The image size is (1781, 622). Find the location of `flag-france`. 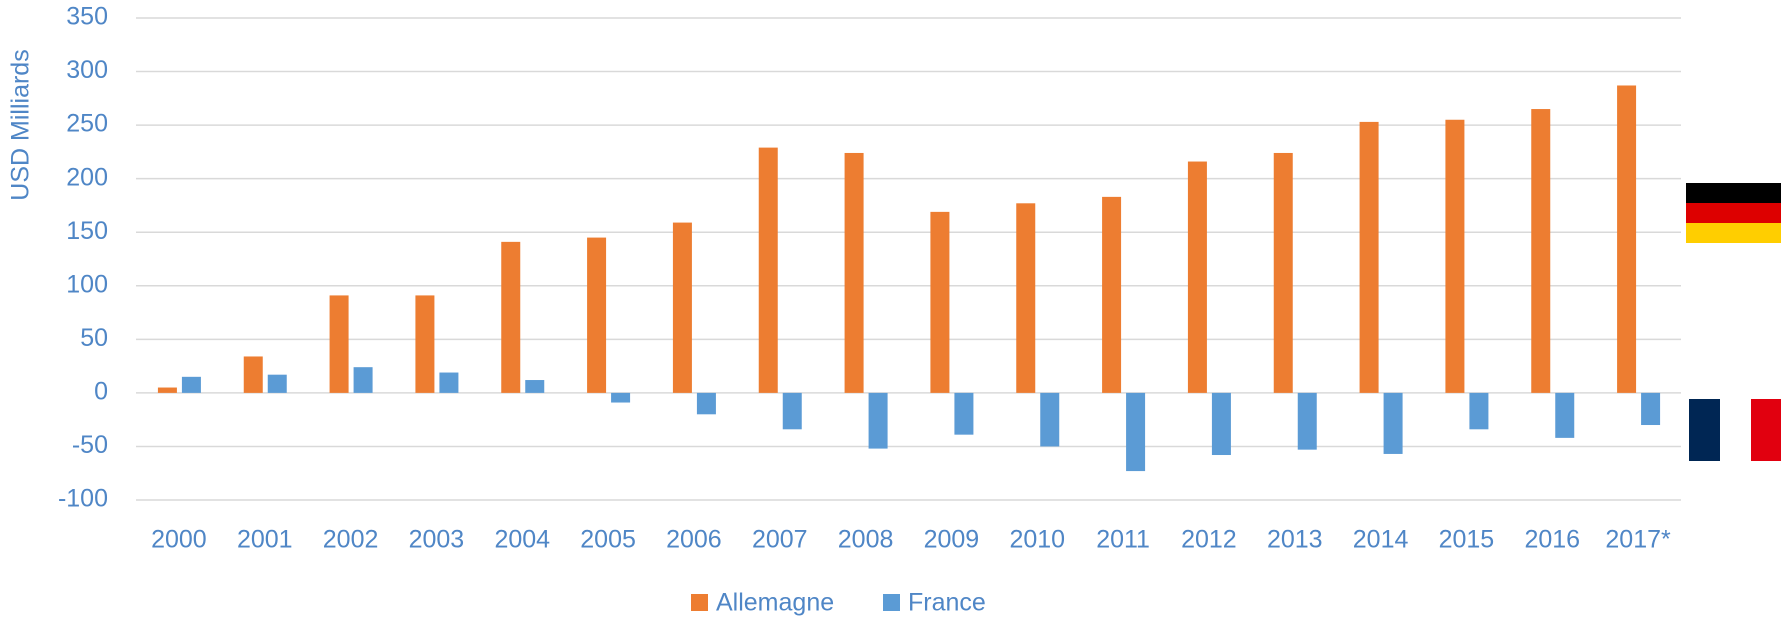

flag-france is located at coordinates (1735, 430).